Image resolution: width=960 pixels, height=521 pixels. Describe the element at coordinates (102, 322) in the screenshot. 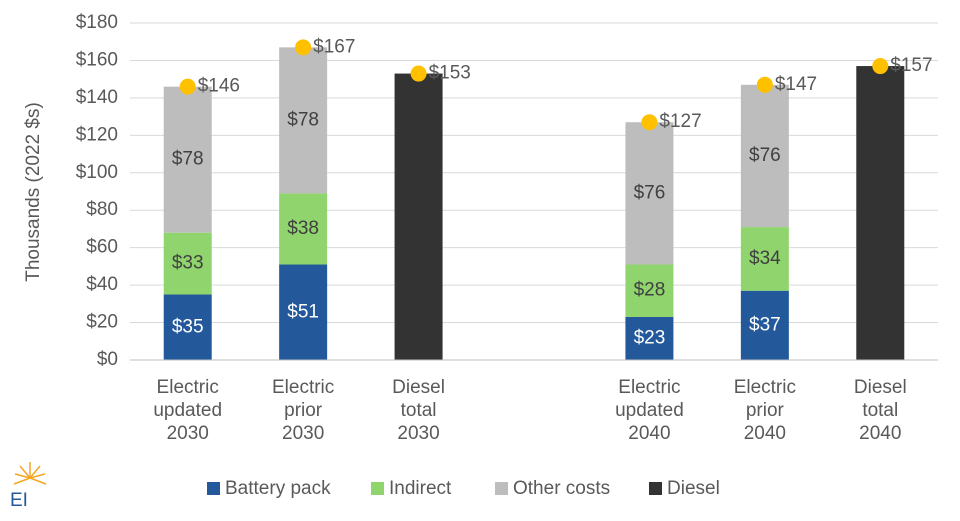

I see `y-tick-label: $20` at that location.